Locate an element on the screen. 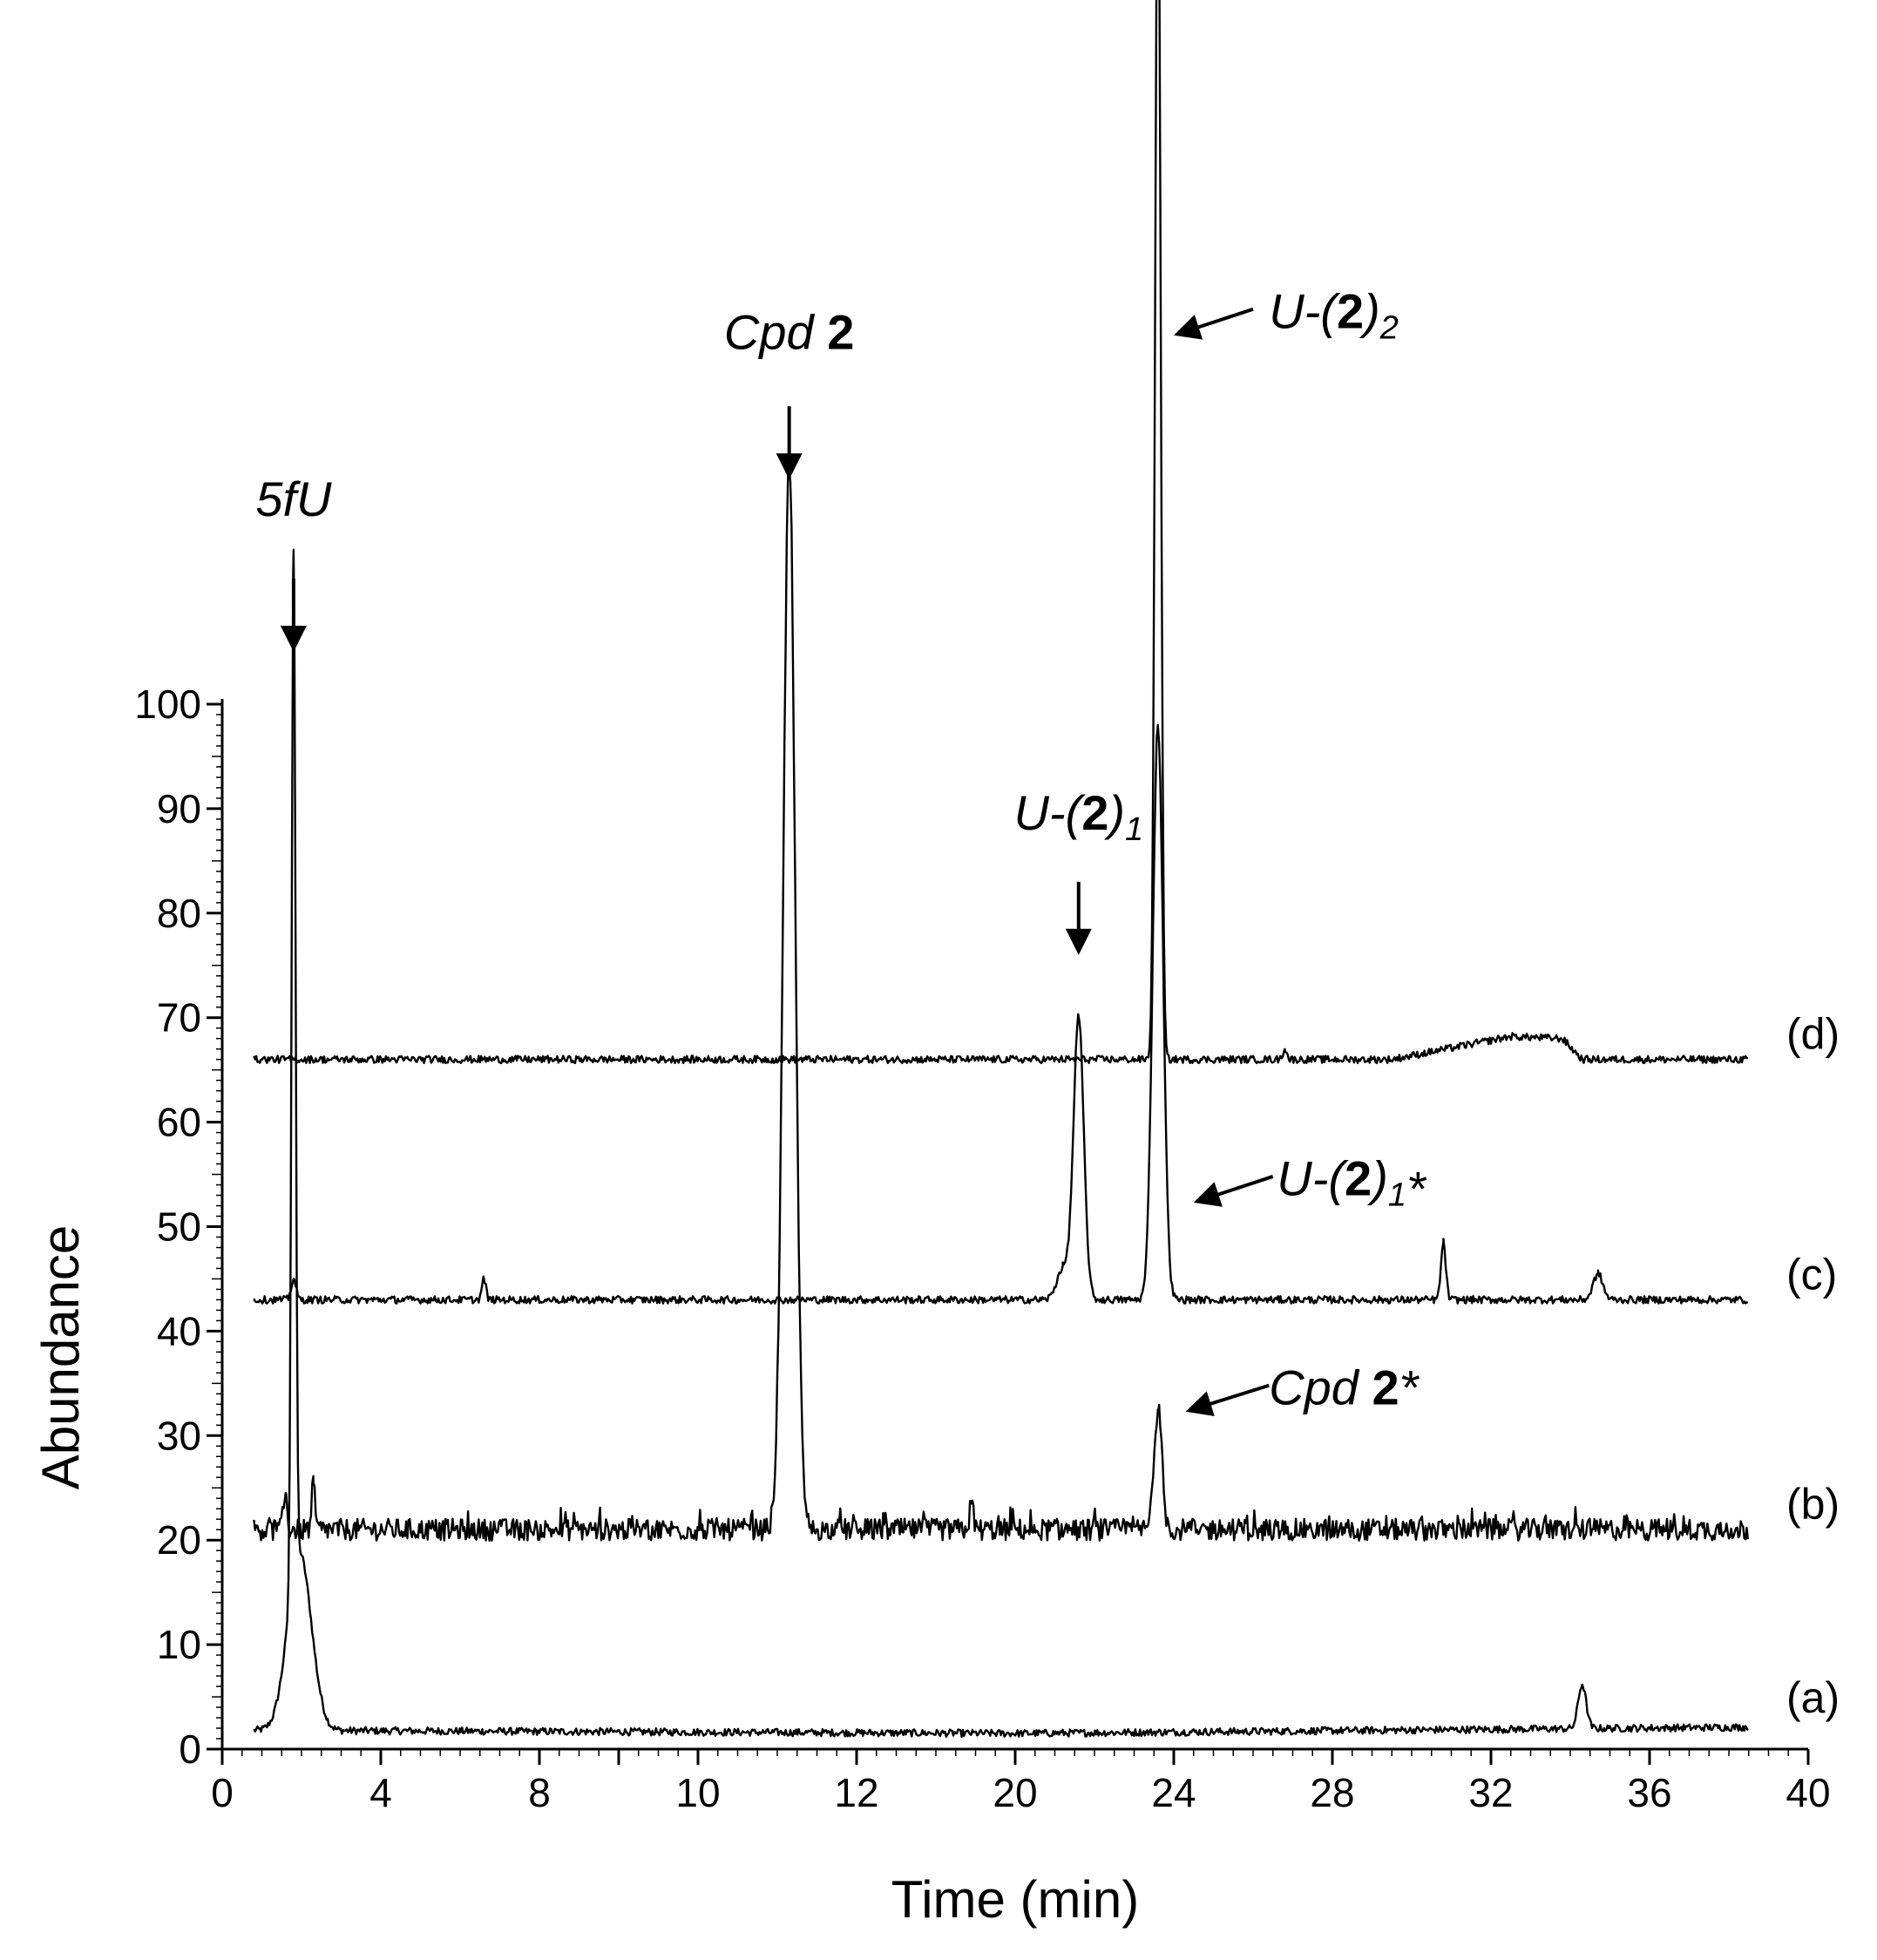 The width and height of the screenshot is (1877, 1960). x-tick-label: 4 is located at coordinates (380, 1792).